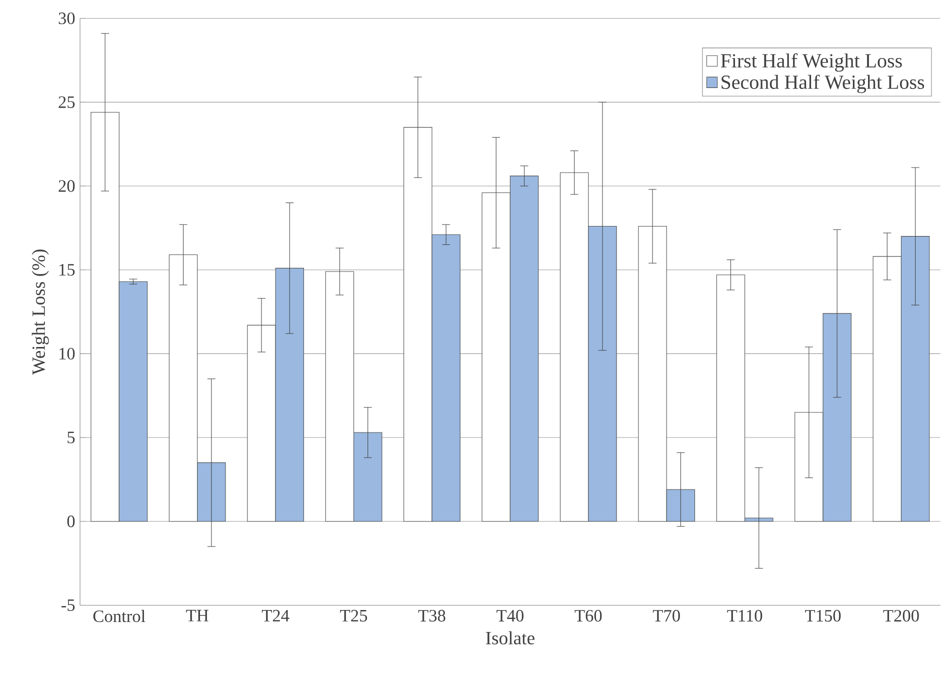  Describe the element at coordinates (66, 102) in the screenshot. I see `y-tick-label: 25` at that location.